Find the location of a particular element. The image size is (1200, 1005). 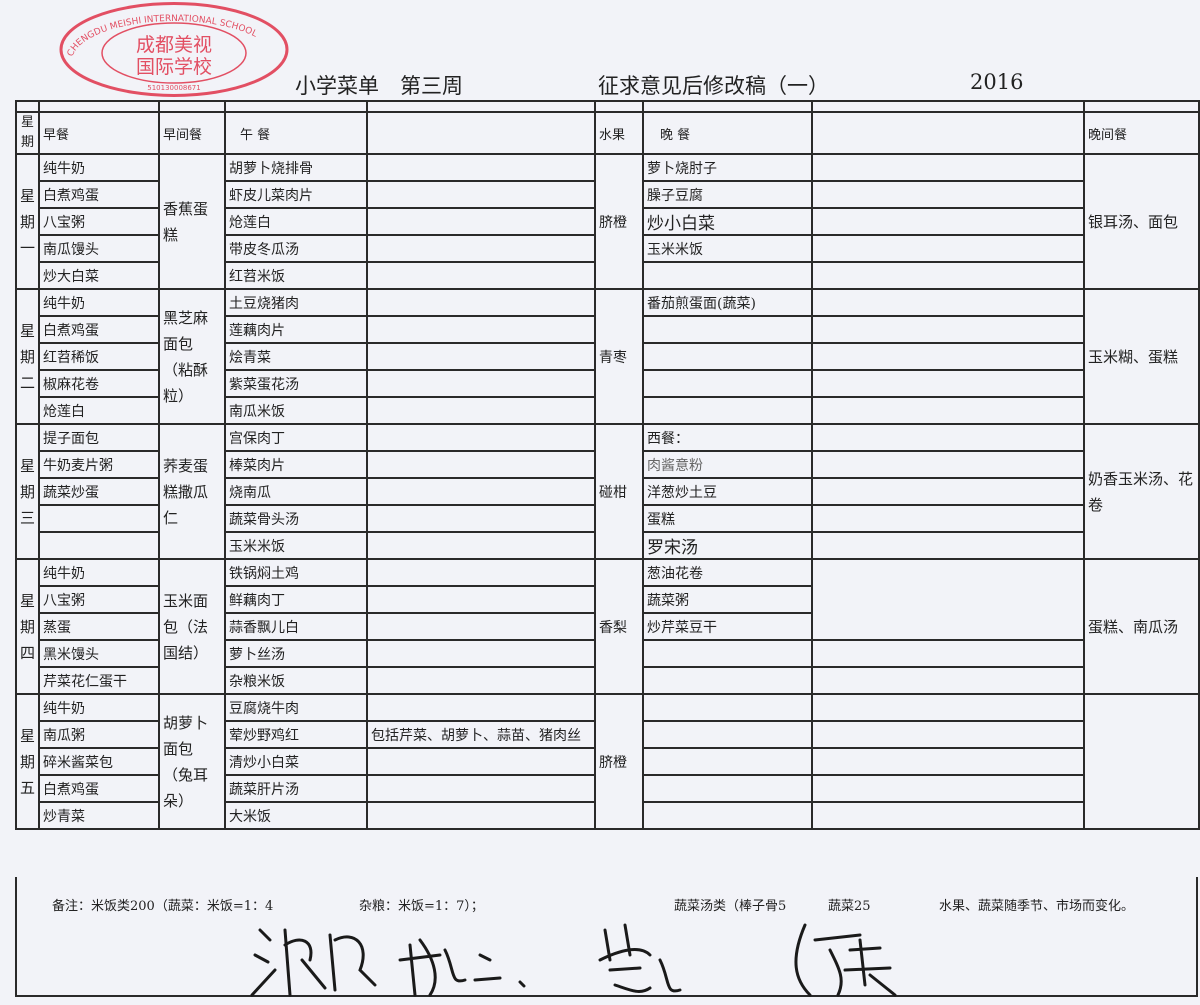

breakfast-item: 炒青菜 is located at coordinates (99, 815).